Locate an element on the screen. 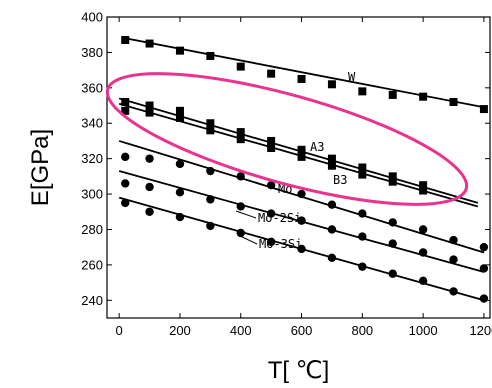 This screenshot has width=492, height=388. series-label-w: W is located at coordinates (352, 77).